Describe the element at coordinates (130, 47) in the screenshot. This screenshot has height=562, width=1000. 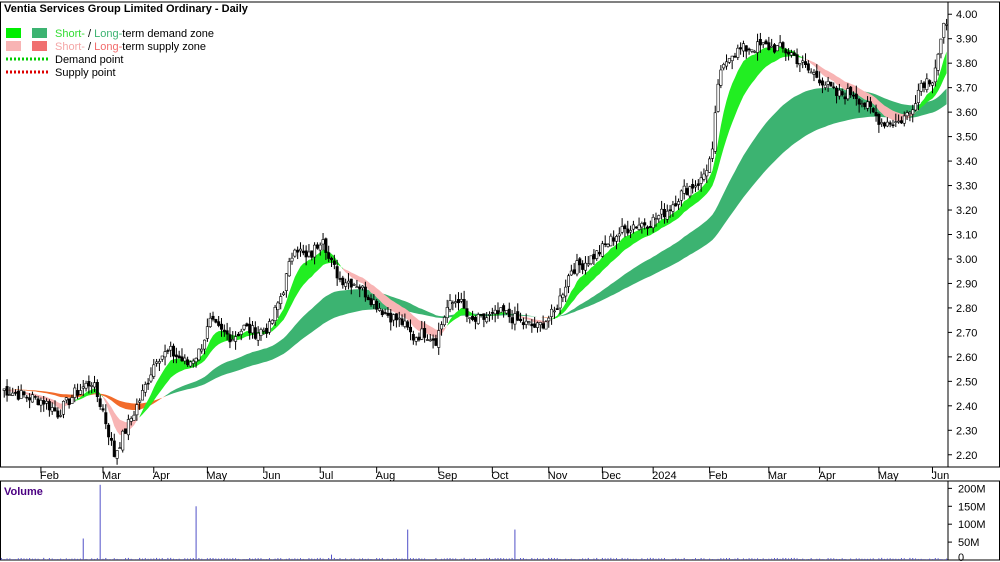
I see `legend-label: Short- / Long-term supply zone` at that location.